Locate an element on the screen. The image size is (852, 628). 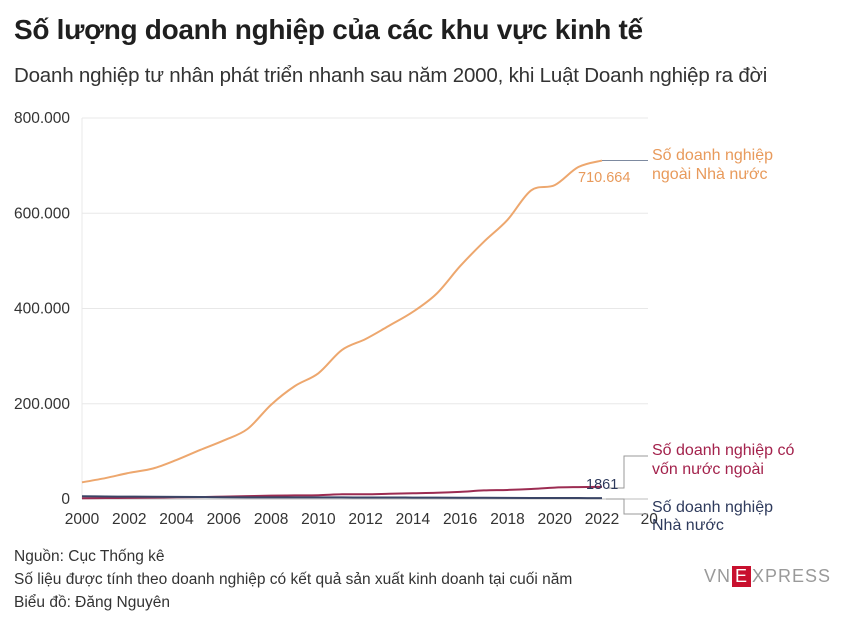
y-tick-label: 800.000 is located at coordinates (42, 118).